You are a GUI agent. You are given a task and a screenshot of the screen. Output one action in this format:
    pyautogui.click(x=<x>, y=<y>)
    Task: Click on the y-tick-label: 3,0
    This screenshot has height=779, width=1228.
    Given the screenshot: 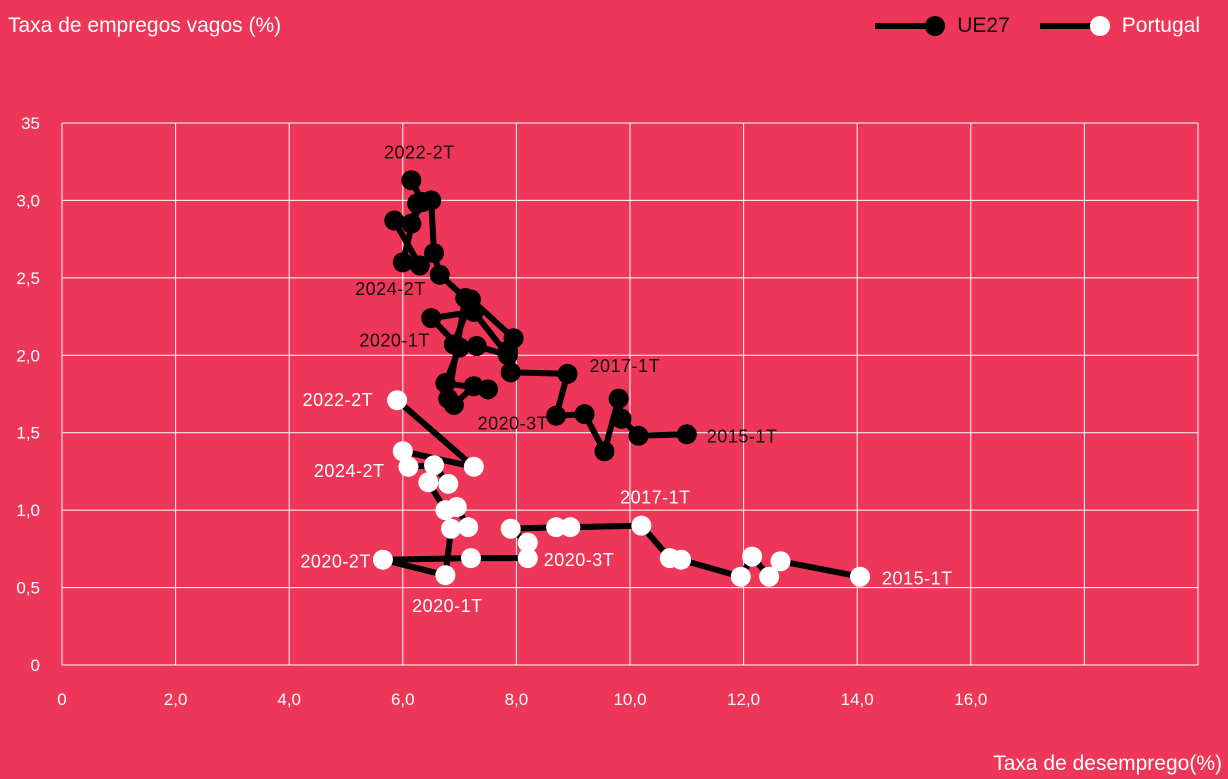 What is the action you would take?
    pyautogui.click(x=28, y=200)
    